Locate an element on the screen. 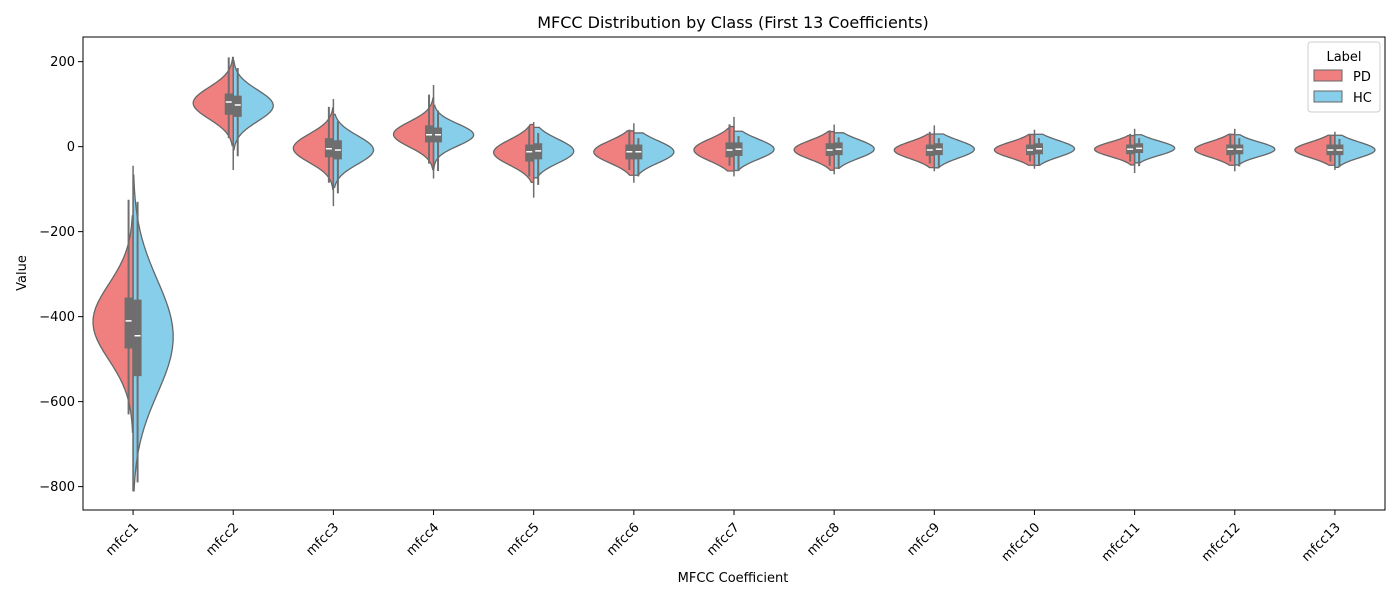 This screenshot has width=1400, height=600. y-tick-label: −200 is located at coordinates (57, 232).